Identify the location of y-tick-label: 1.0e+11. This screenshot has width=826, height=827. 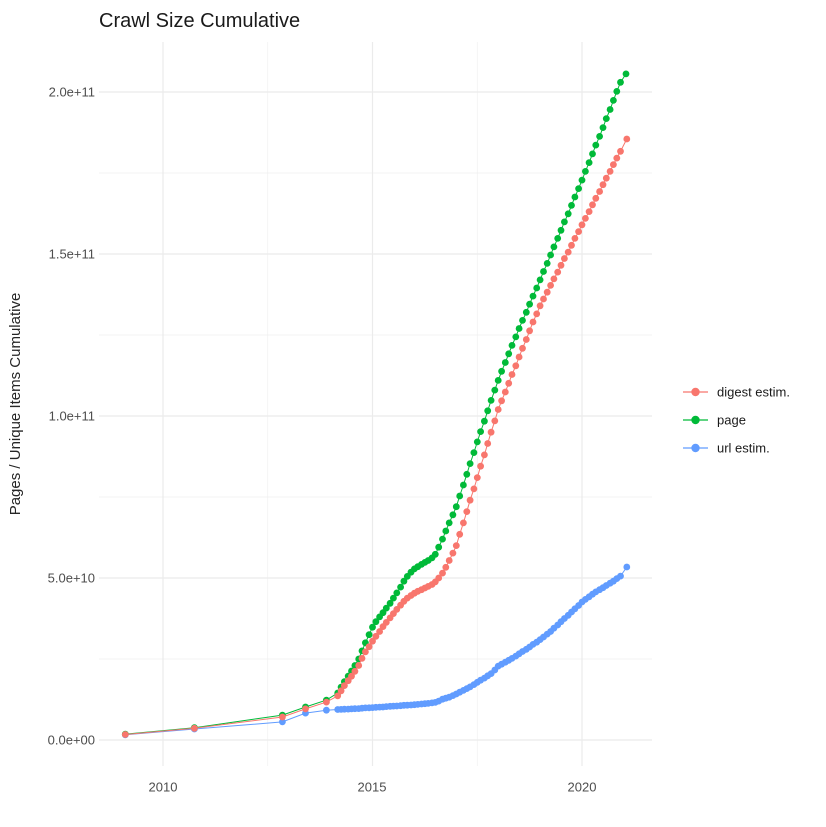
(72, 416).